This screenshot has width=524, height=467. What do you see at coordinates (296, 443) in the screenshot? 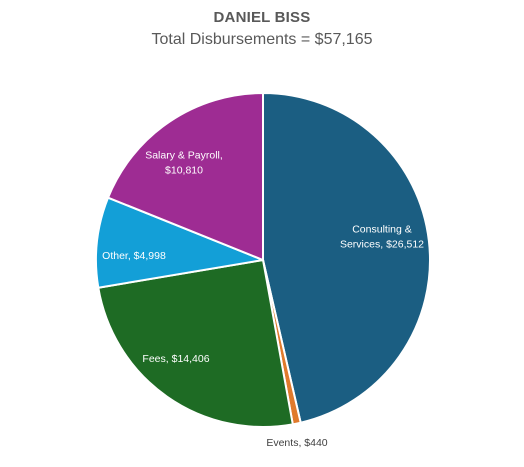
I see `data-label-events: Events, $440` at bounding box center [296, 443].